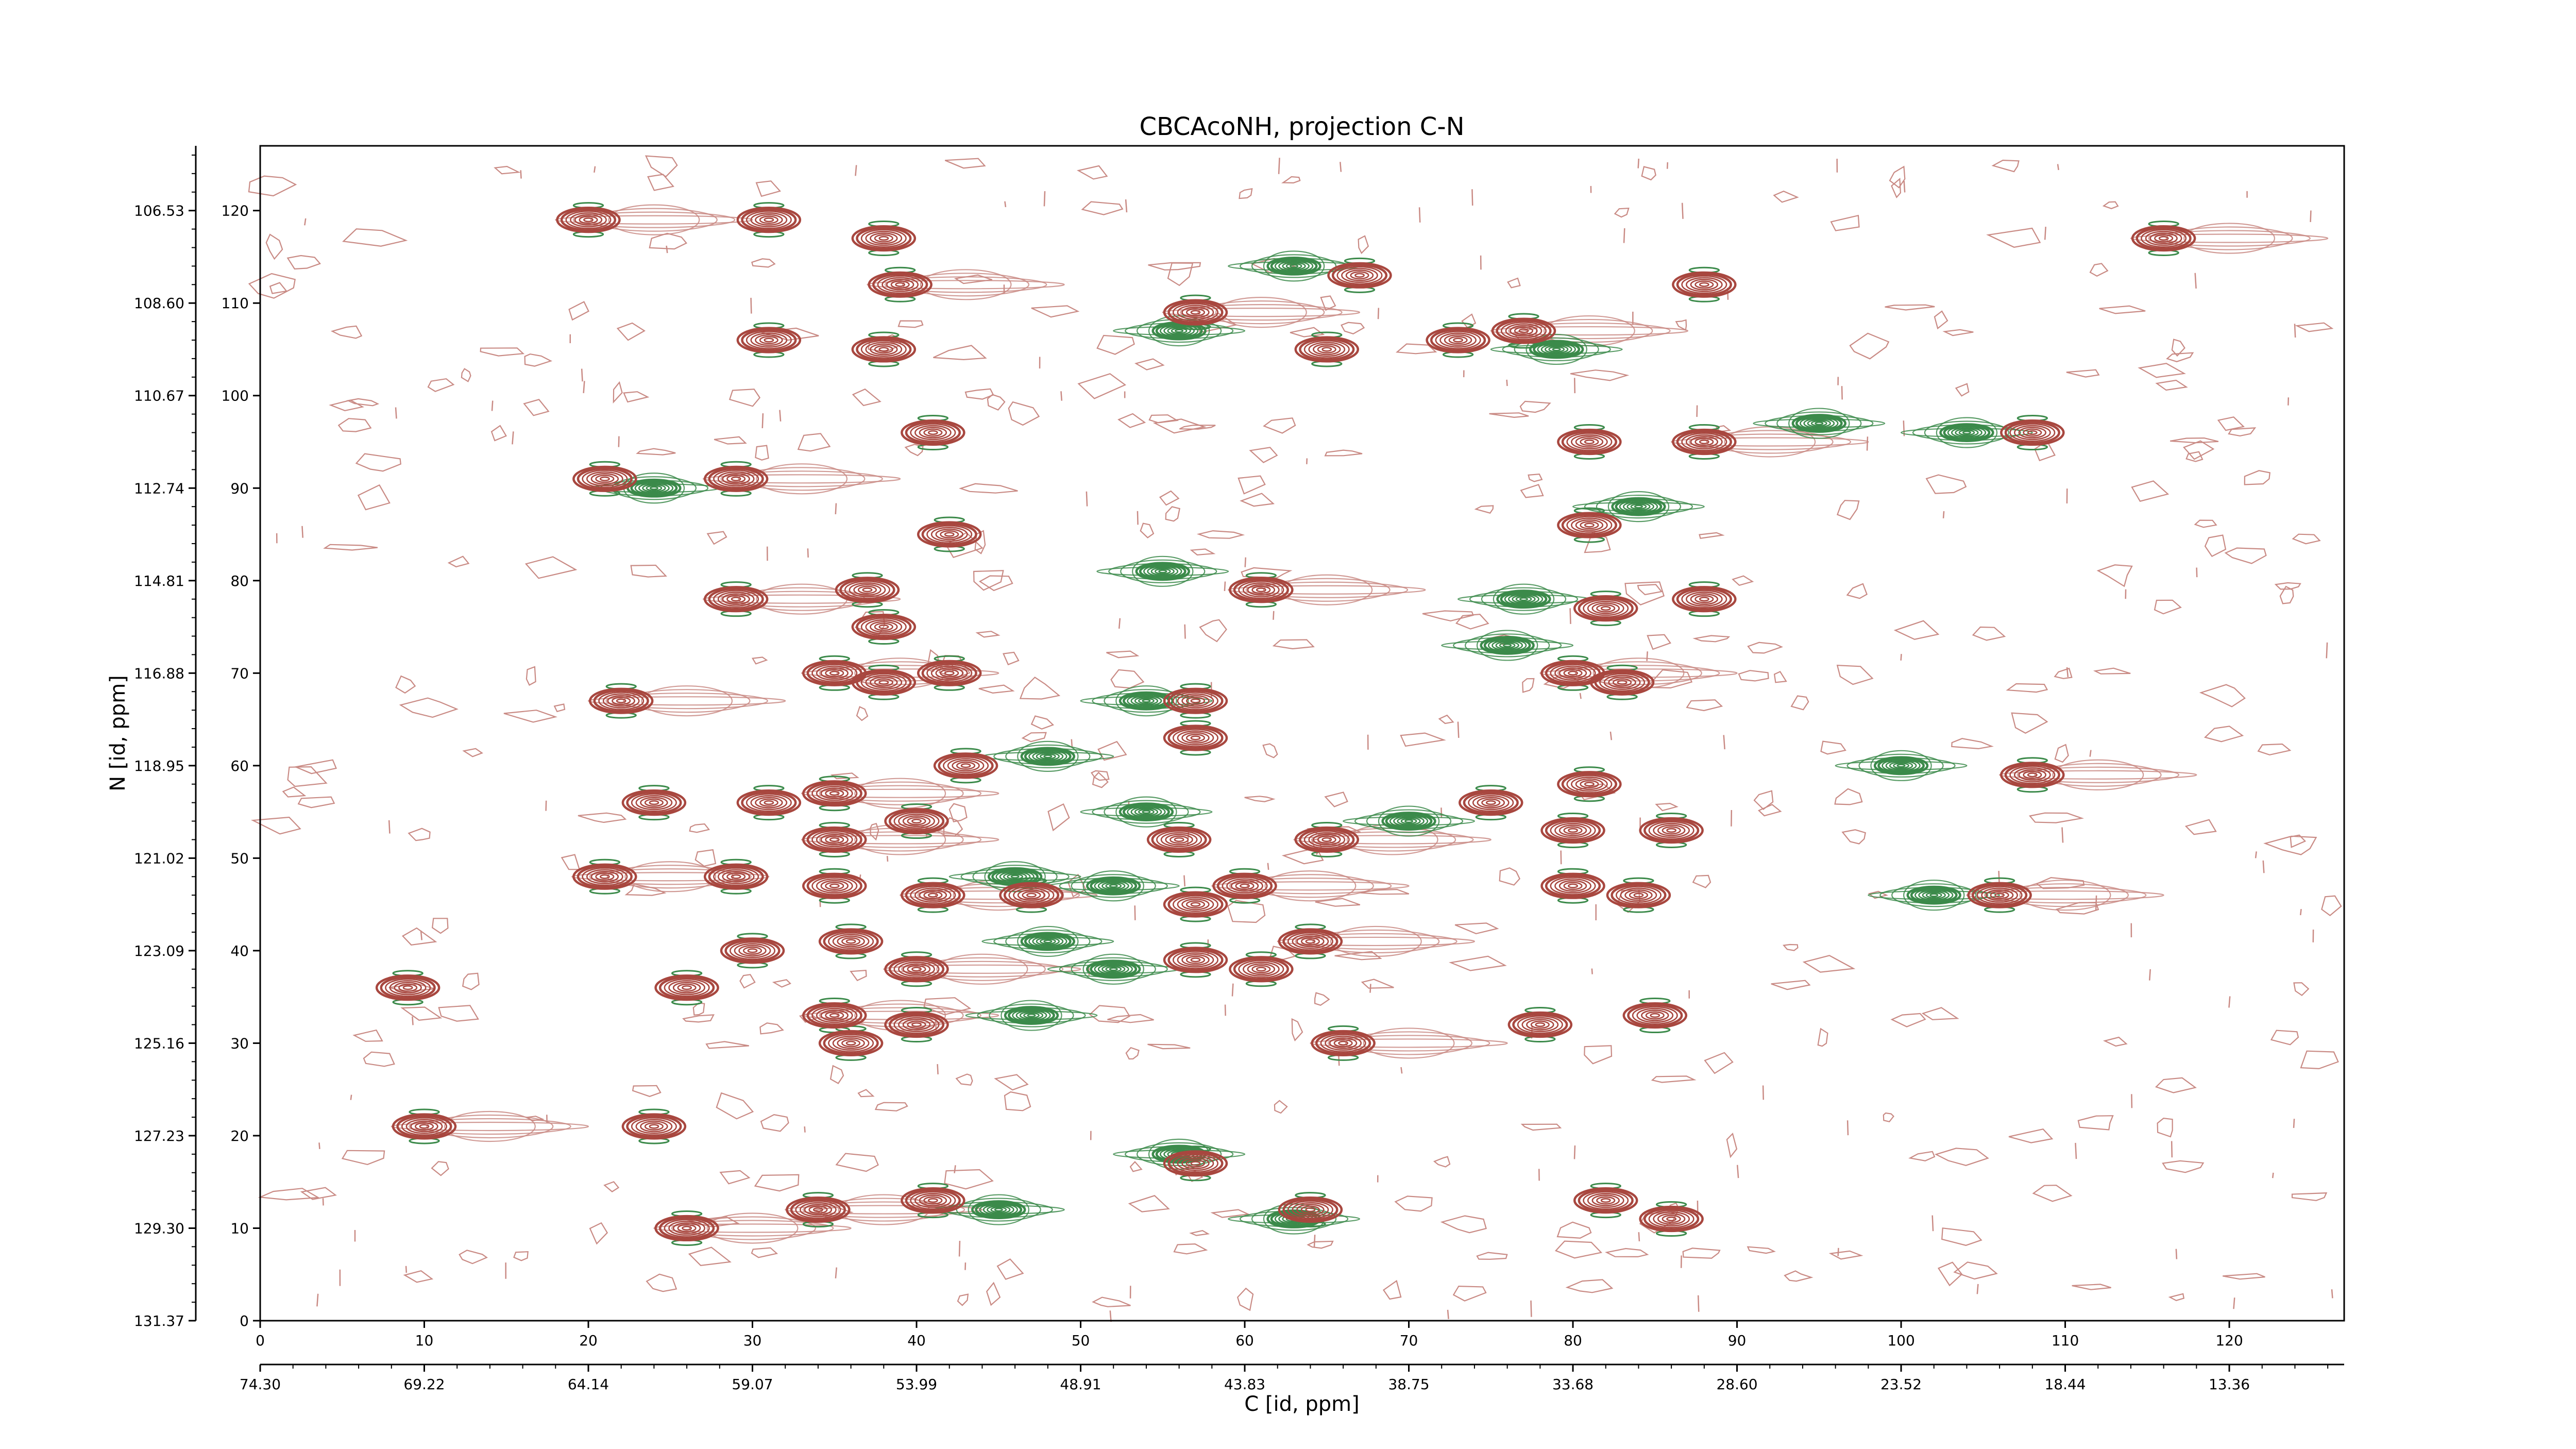  What do you see at coordinates (159, 673) in the screenshot?
I see `y-ppm-tick-label: 116.88` at bounding box center [159, 673].